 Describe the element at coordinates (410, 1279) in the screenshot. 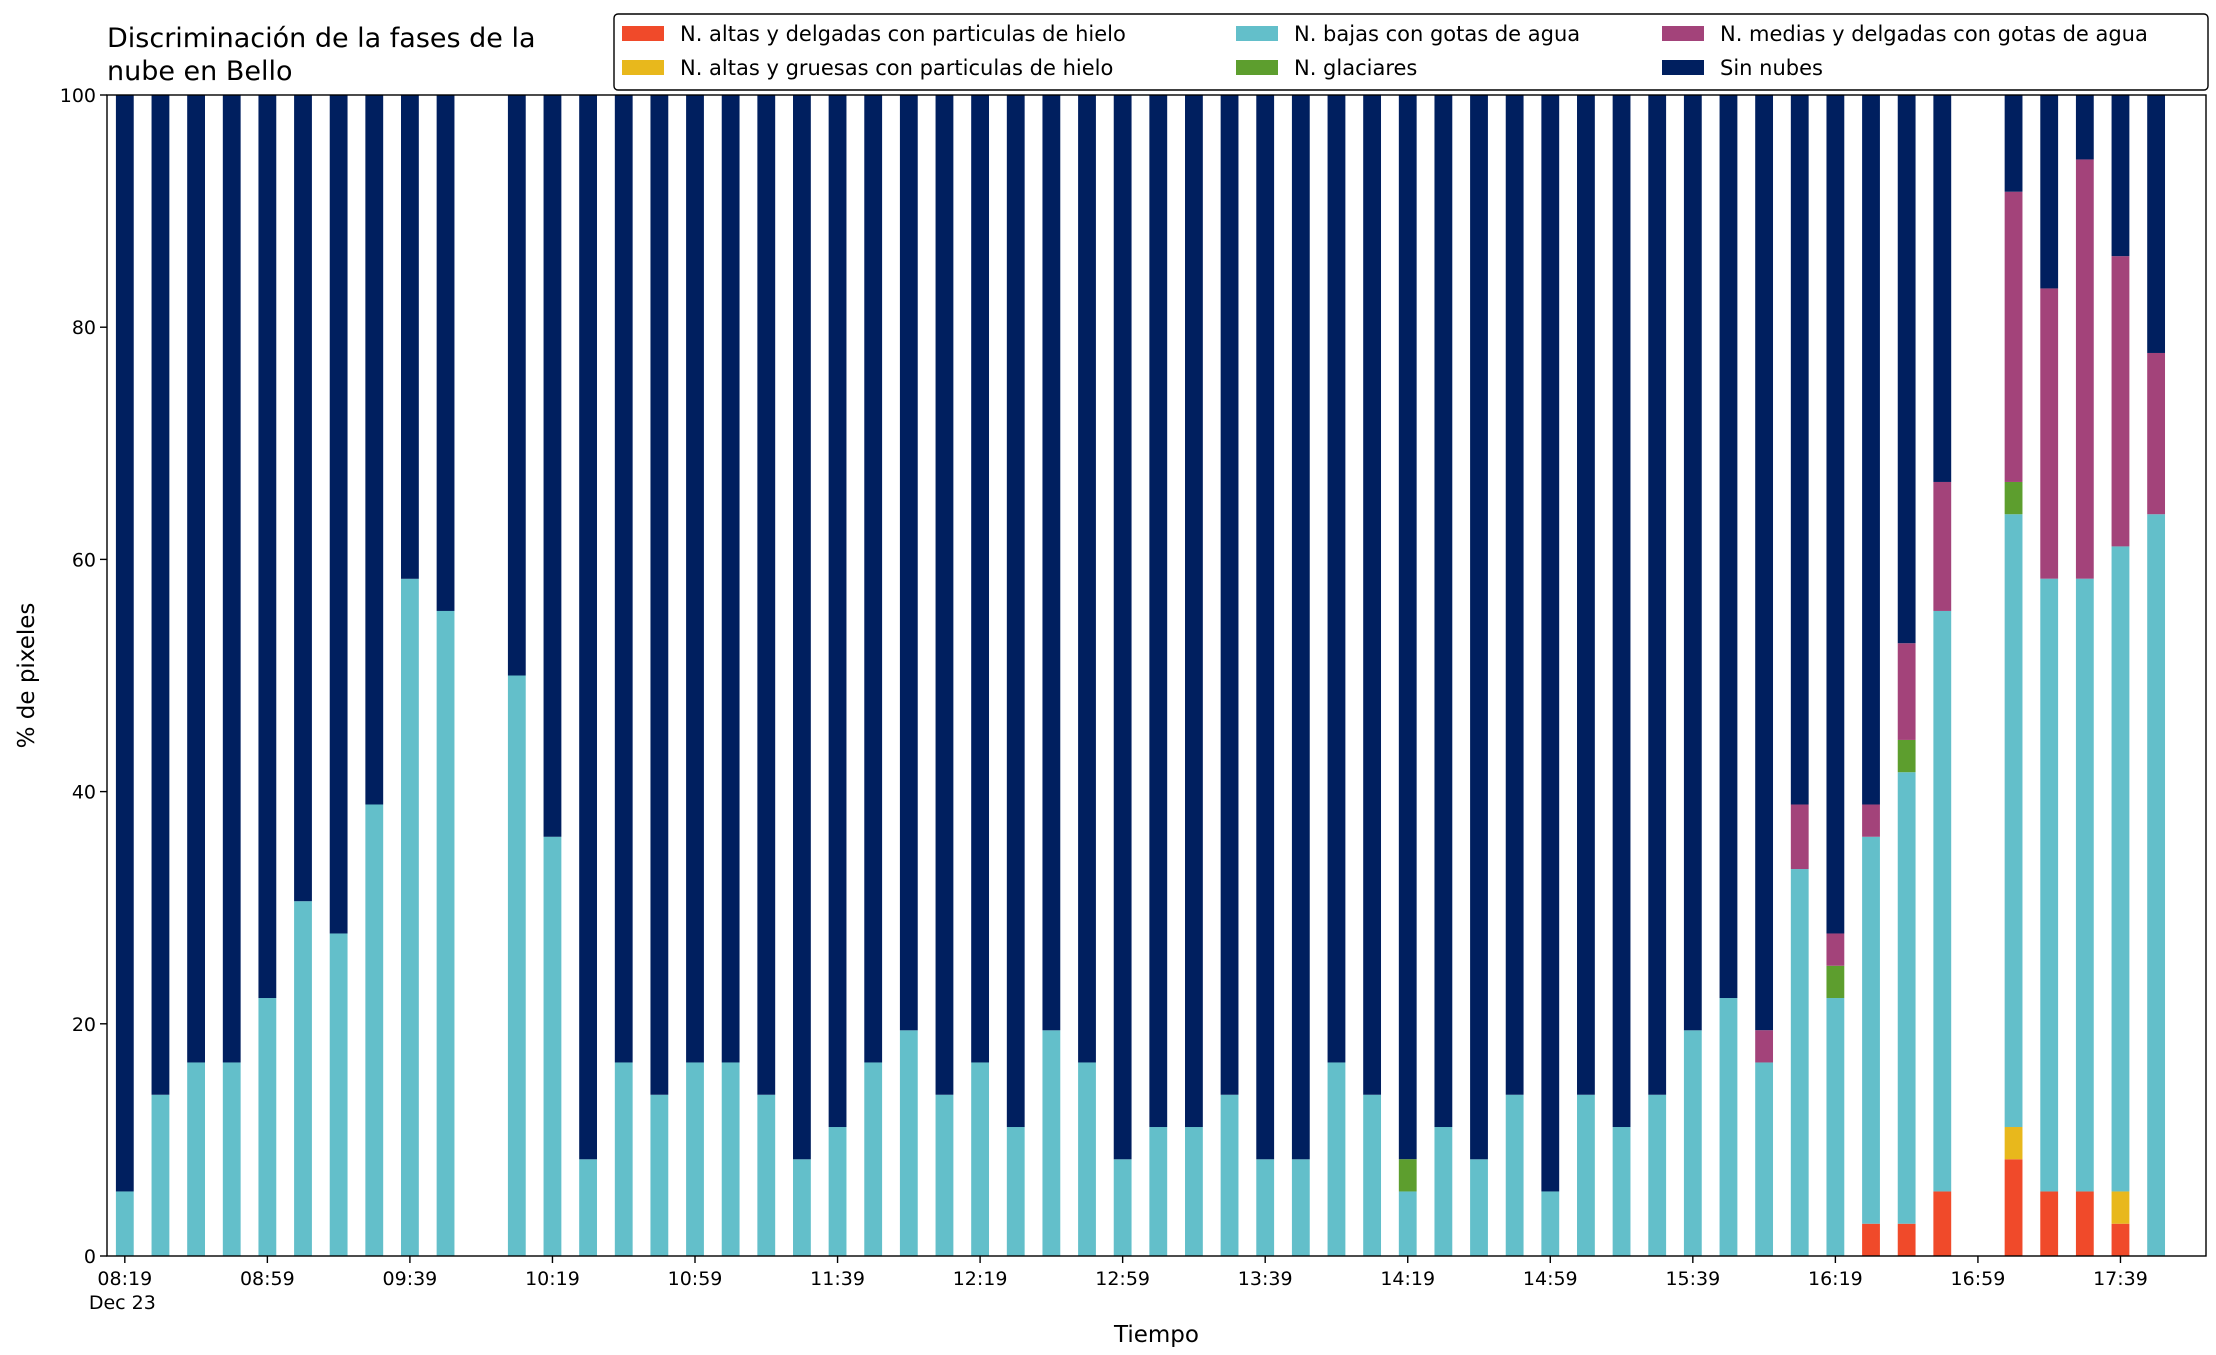

I see `x-tick-label: 09:39` at that location.